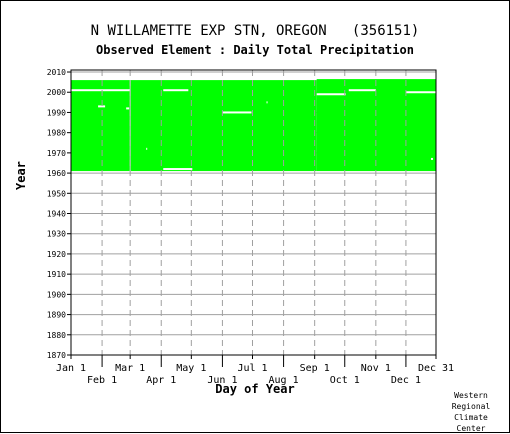  What do you see at coordinates (255, 31) in the screenshot?
I see `chart-title: N WILLAMETTE EXP STN, OREGON (356151)` at bounding box center [255, 31].